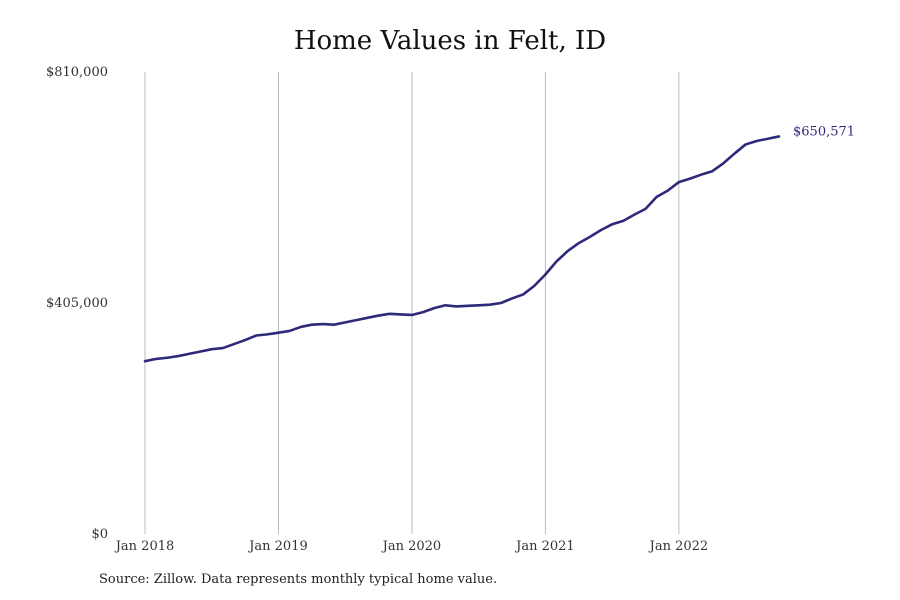  Describe the element at coordinates (99, 534) in the screenshot. I see `y-tick-label: $0` at that location.